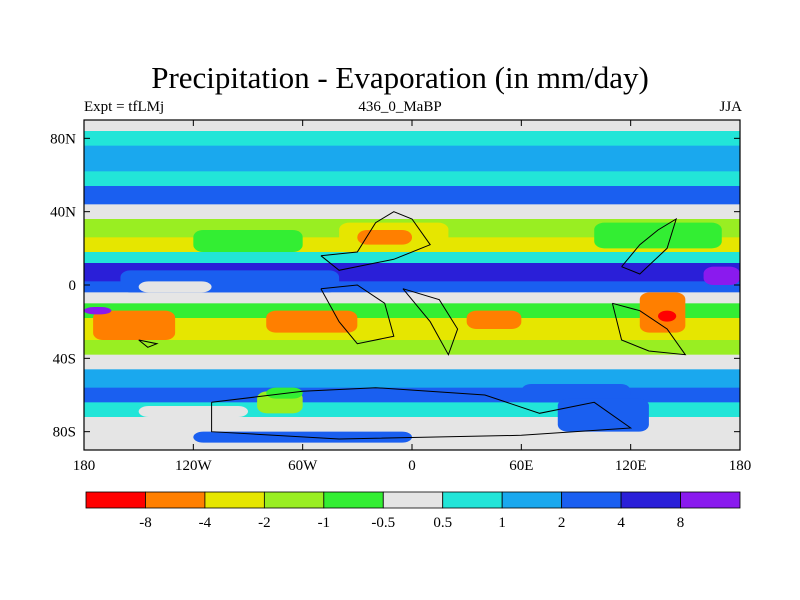  What do you see at coordinates (73, 286) in the screenshot?
I see `y-tick-label: 0` at bounding box center [73, 286].